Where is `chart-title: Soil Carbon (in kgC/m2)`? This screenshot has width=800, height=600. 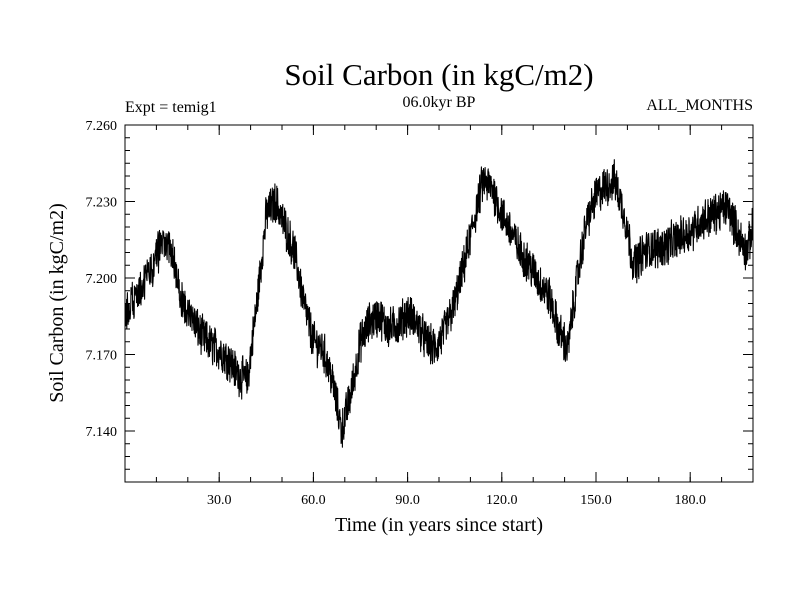 chart-title: Soil Carbon (in kgC/m2) is located at coordinates (438, 74).